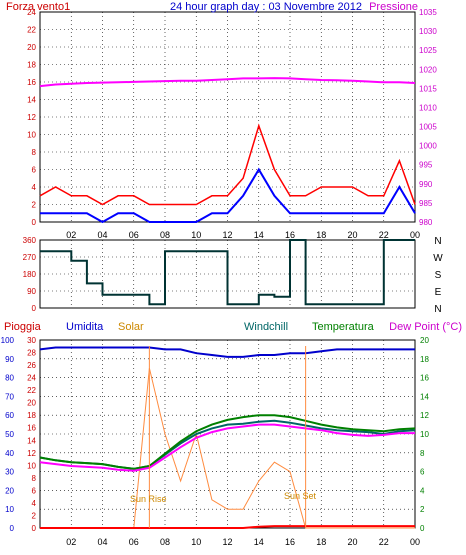  I want to click on temperature-axis: 0 2 4 6 8 10 12 14 16 18 20, so click(424, 434).